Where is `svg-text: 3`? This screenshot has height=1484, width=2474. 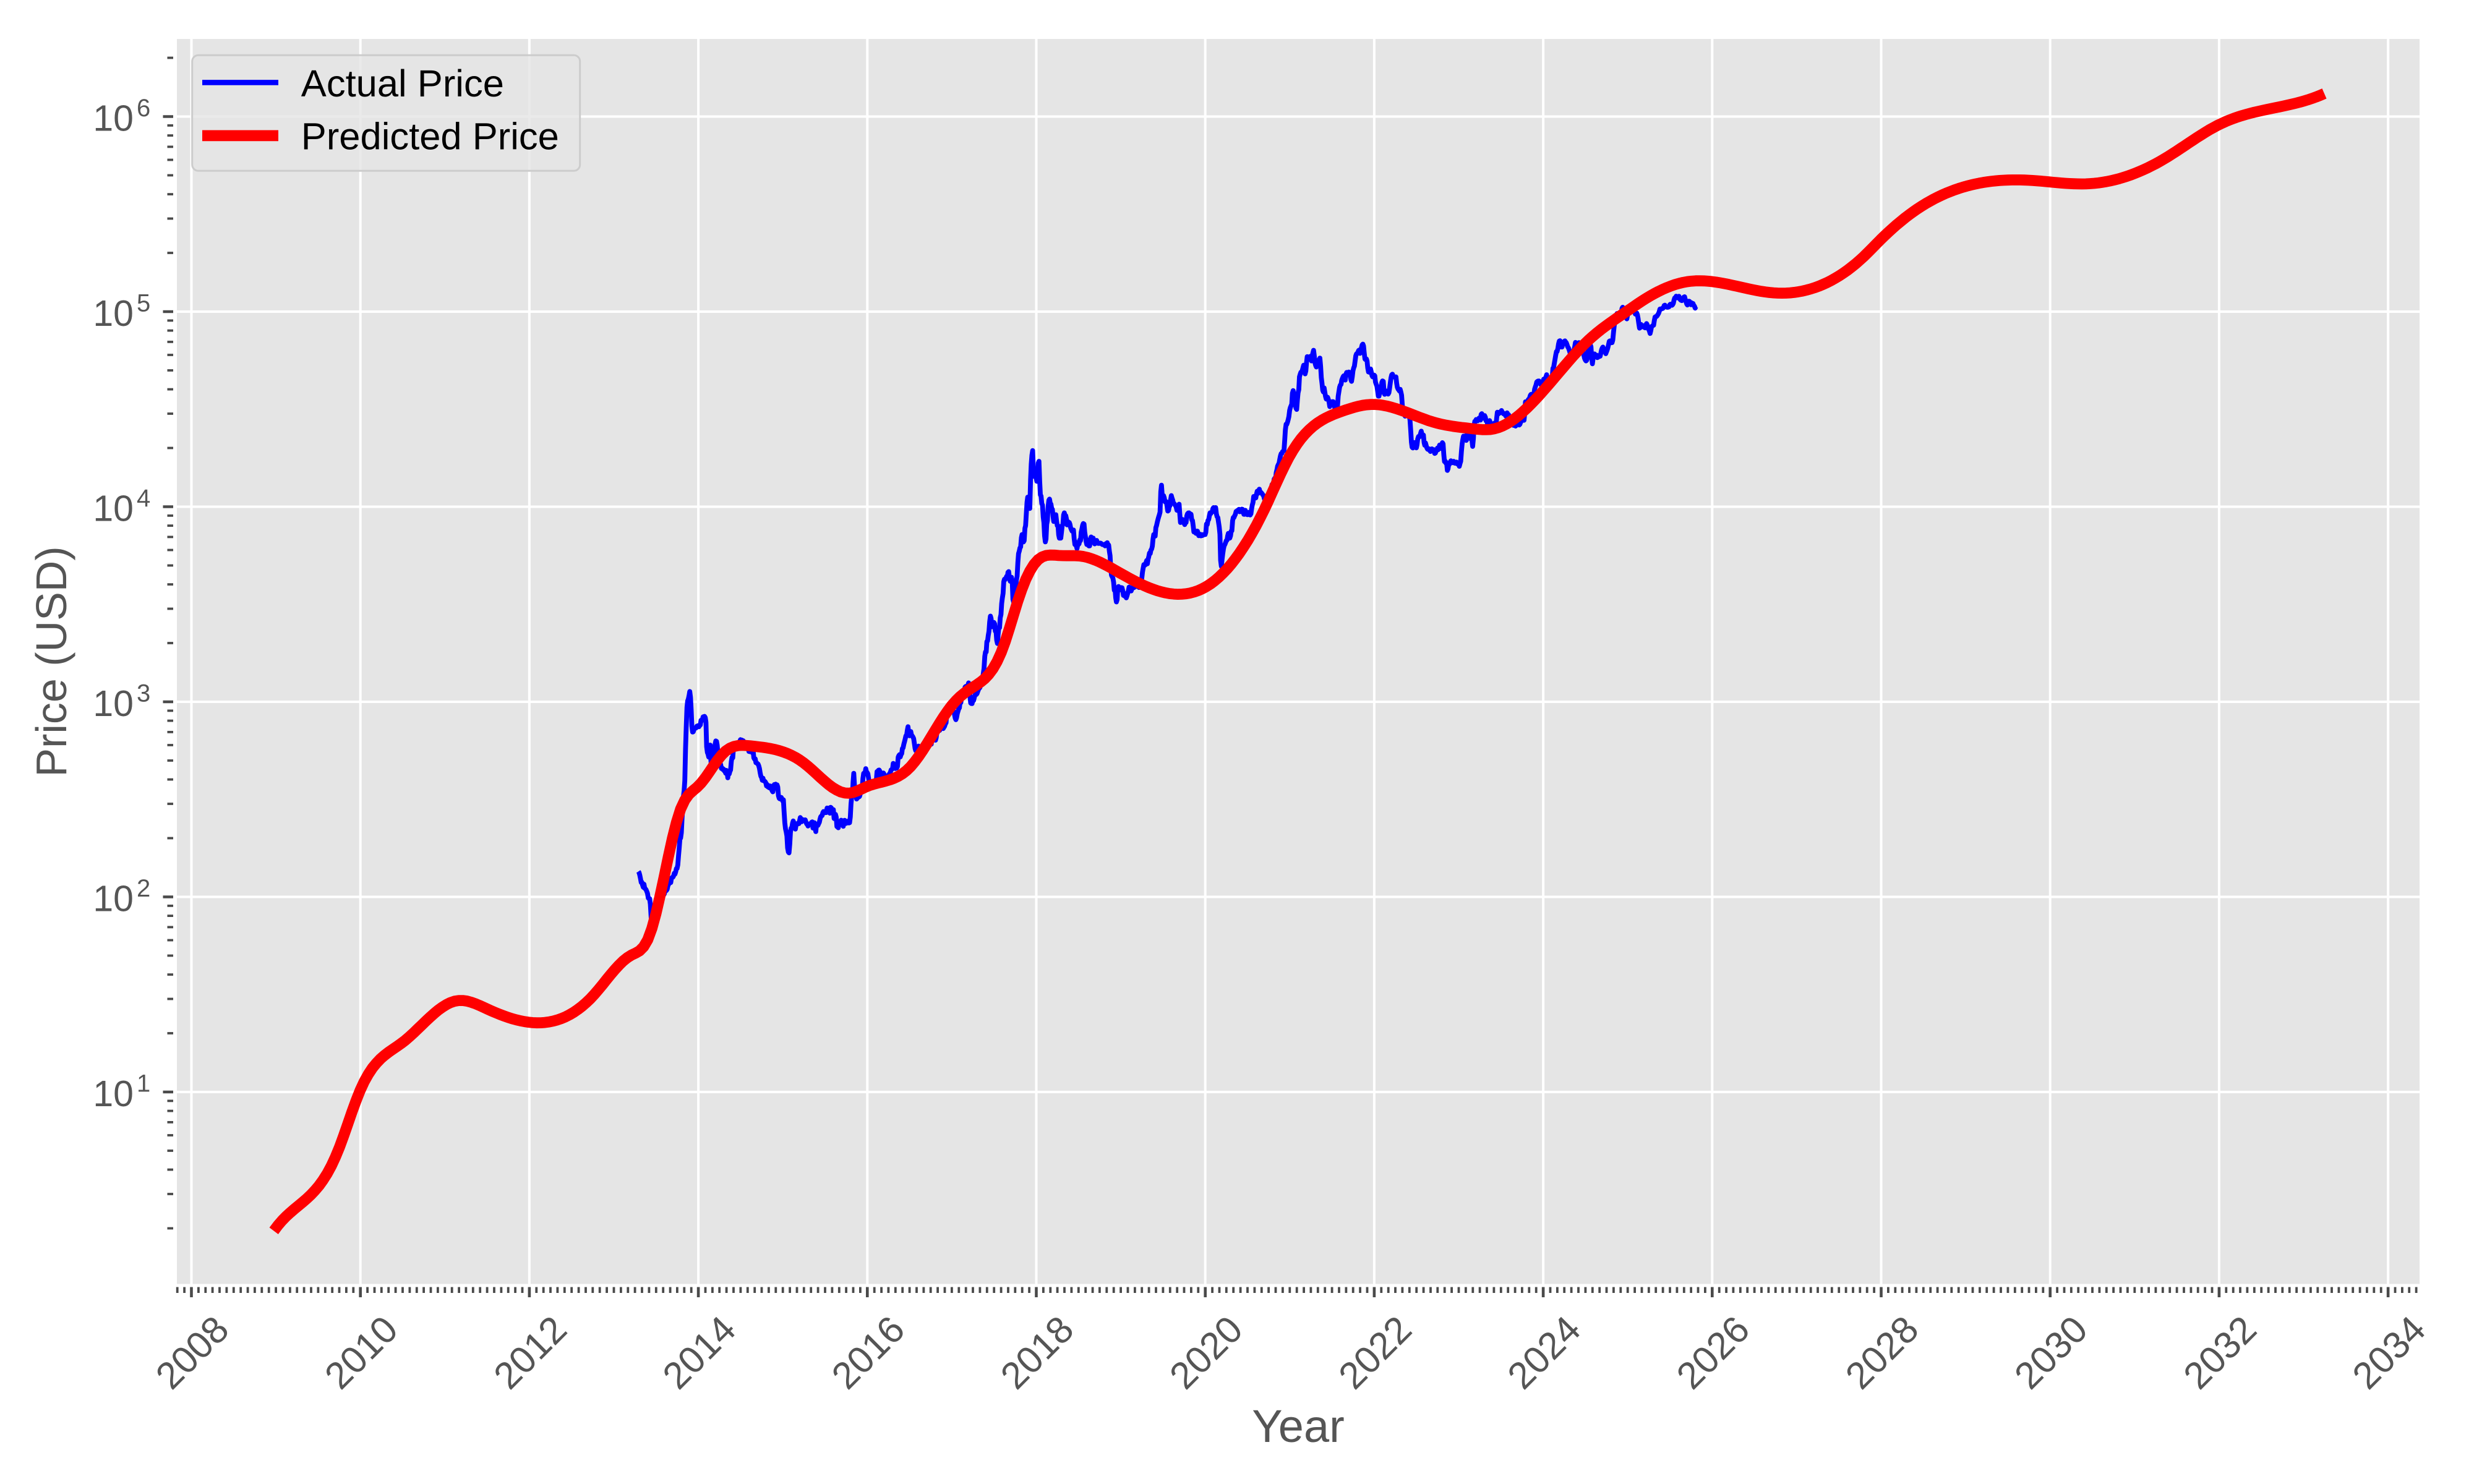 svg-text: 3 is located at coordinates (143, 693).